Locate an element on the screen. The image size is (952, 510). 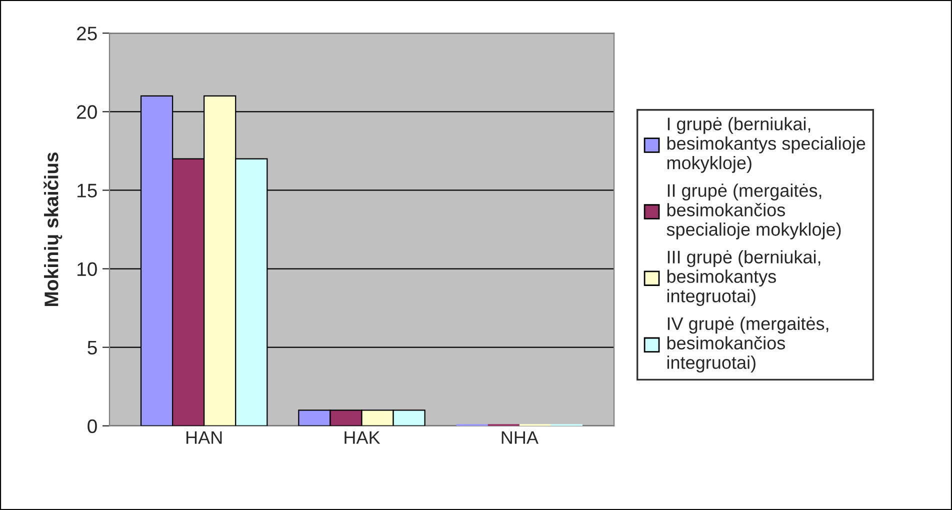
y-tick-label: 5 is located at coordinates (92, 347).